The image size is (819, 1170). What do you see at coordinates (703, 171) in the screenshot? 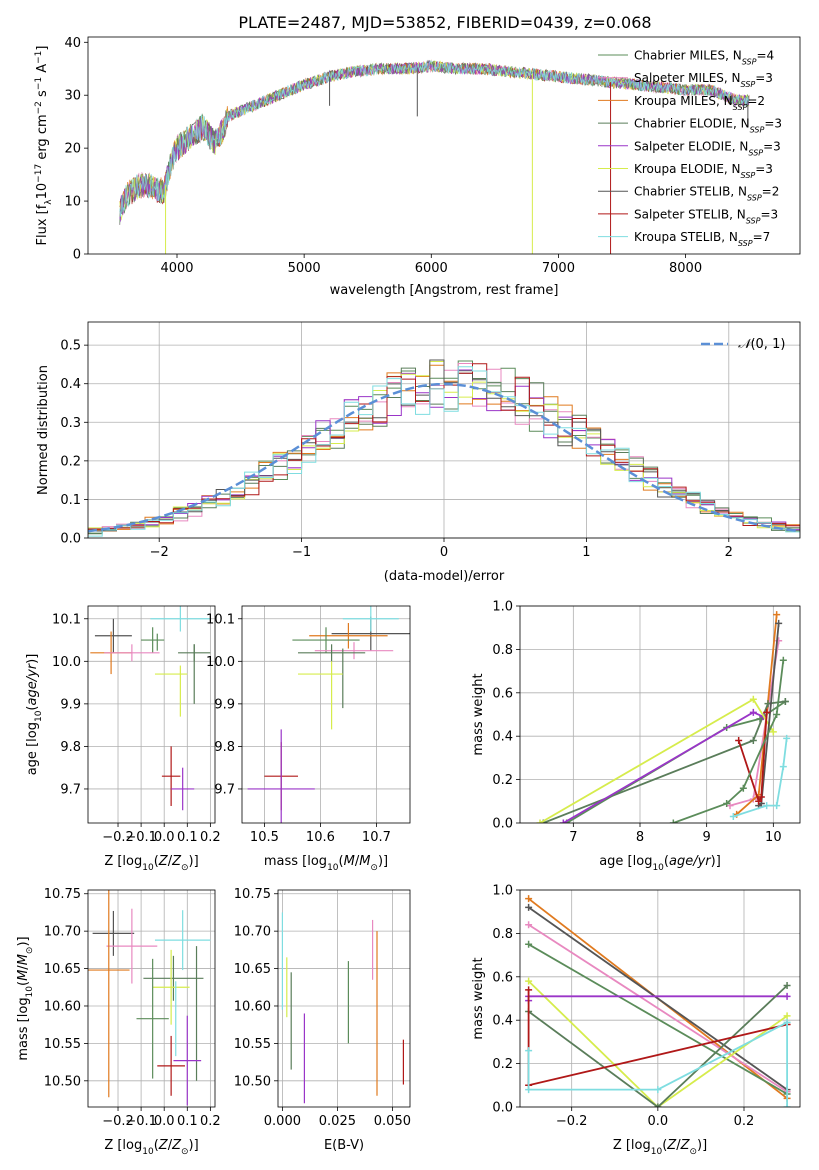
I see `legend-label: Kroupa ELODIE, NSSP=3` at bounding box center [703, 171].